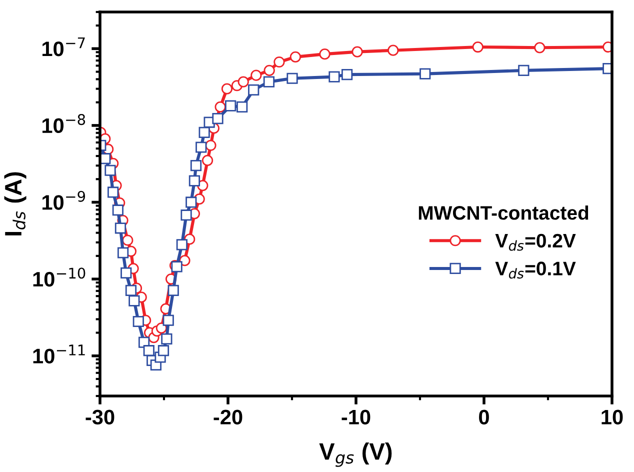  Describe the element at coordinates (100, 417) in the screenshot. I see `x-tick-label: -30` at that location.